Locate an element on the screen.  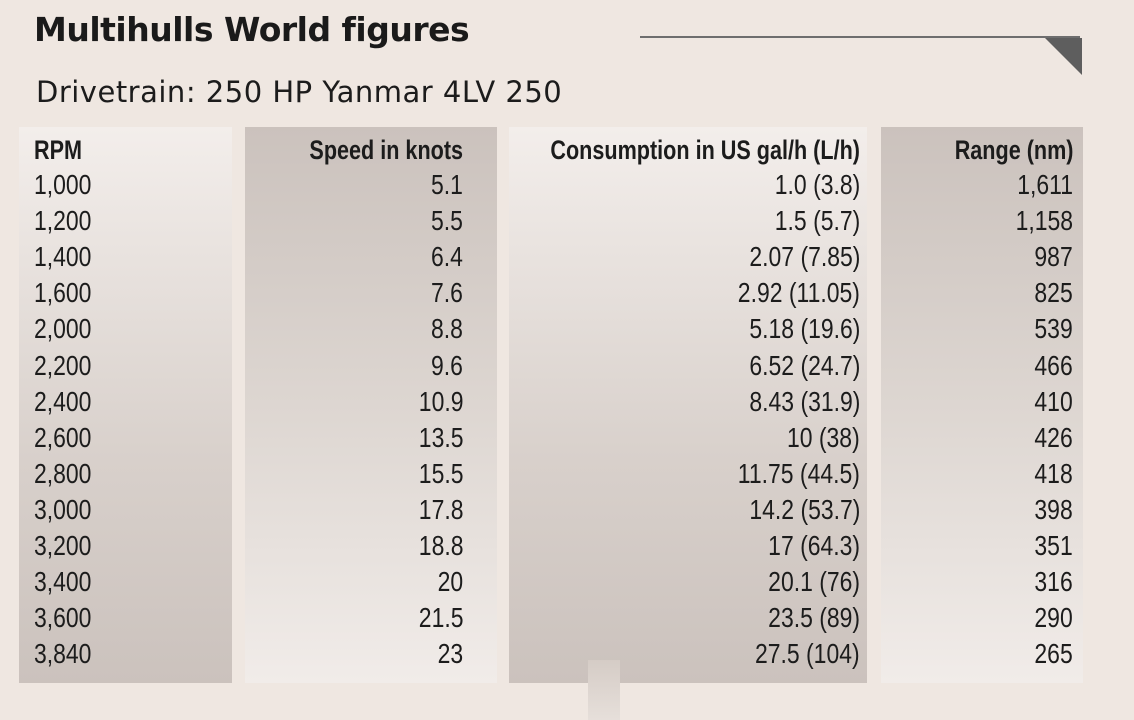
cell-range: 426 is located at coordinates (1053, 437).